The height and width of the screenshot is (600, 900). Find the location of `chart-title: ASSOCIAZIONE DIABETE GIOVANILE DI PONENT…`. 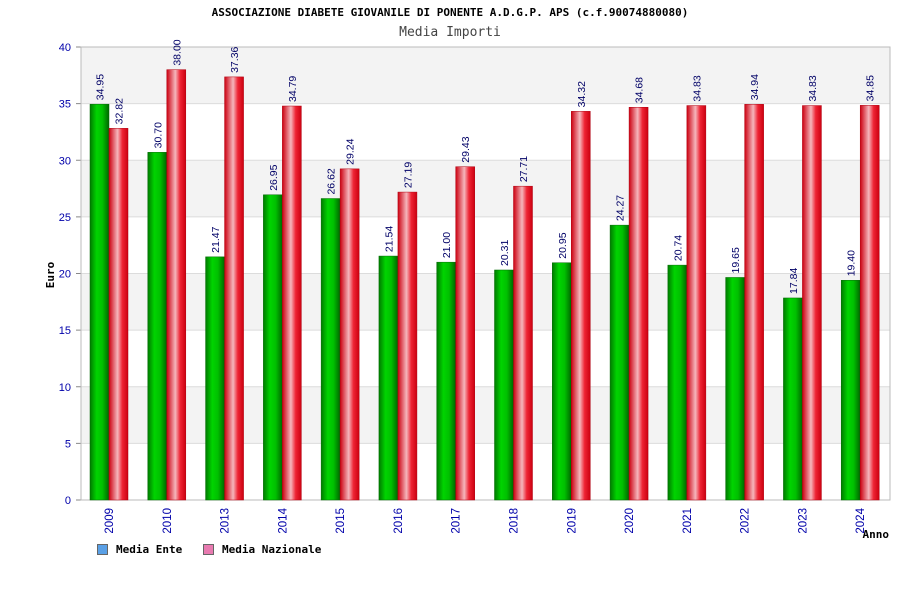

chart-title: ASSOCIAZIONE DIABETE GIOVANILE DI PONENT… is located at coordinates (450, 12).